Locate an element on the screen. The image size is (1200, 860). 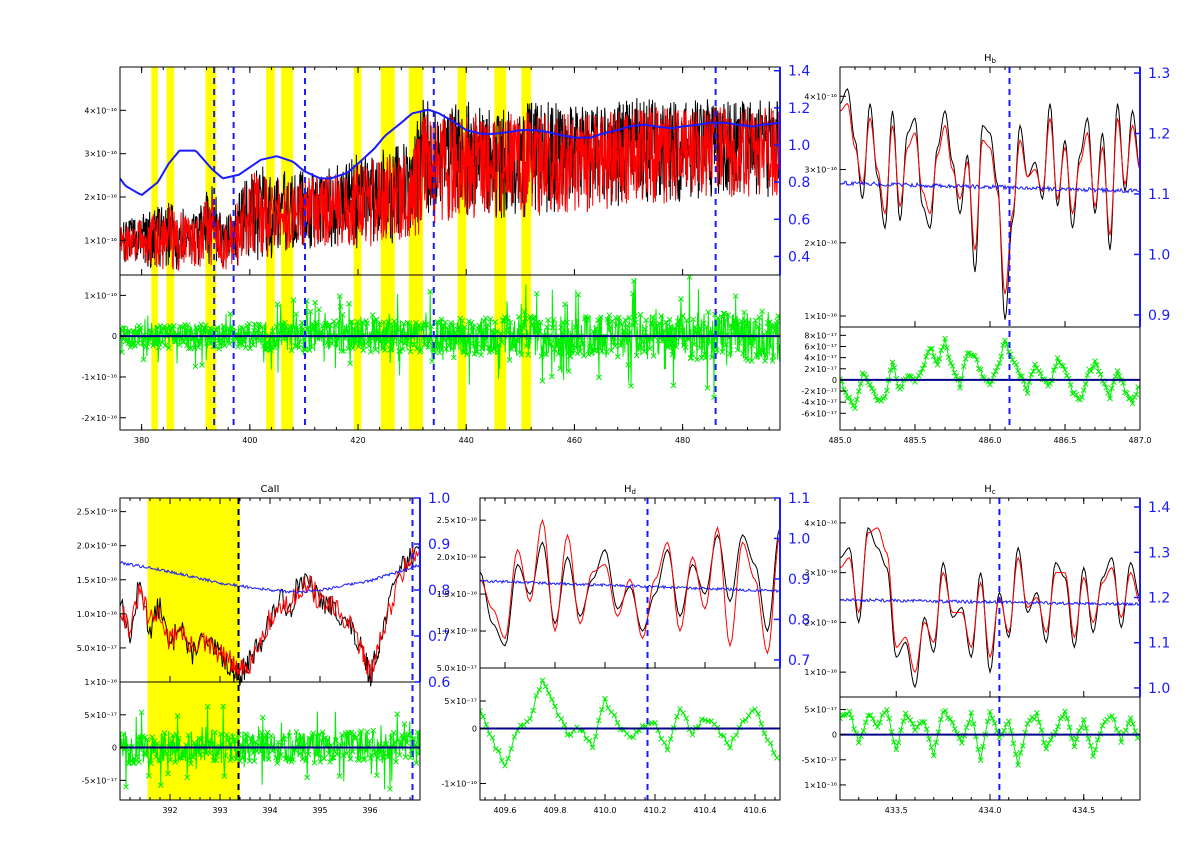
x-tick-label: 420 is located at coordinates (357, 440).